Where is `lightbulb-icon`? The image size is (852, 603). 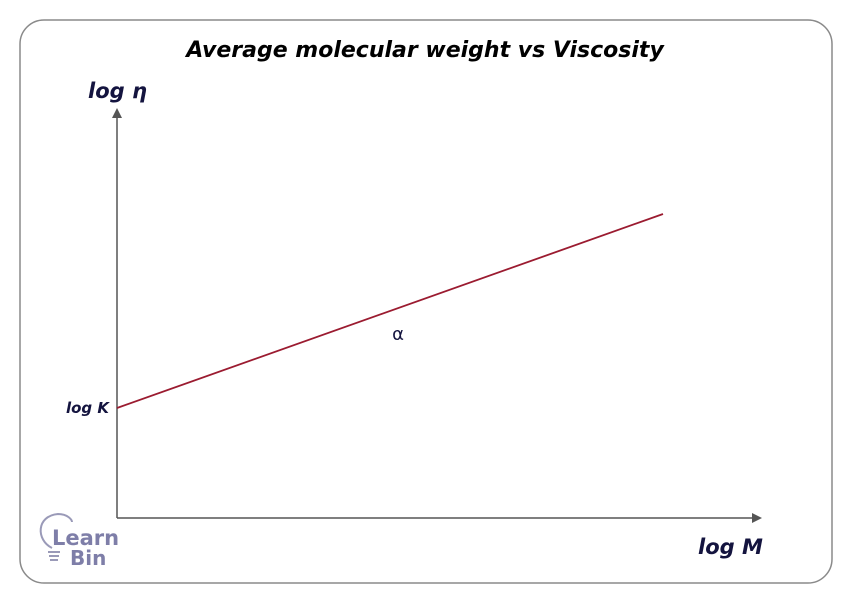
lightbulb-icon is located at coordinates (56, 530).